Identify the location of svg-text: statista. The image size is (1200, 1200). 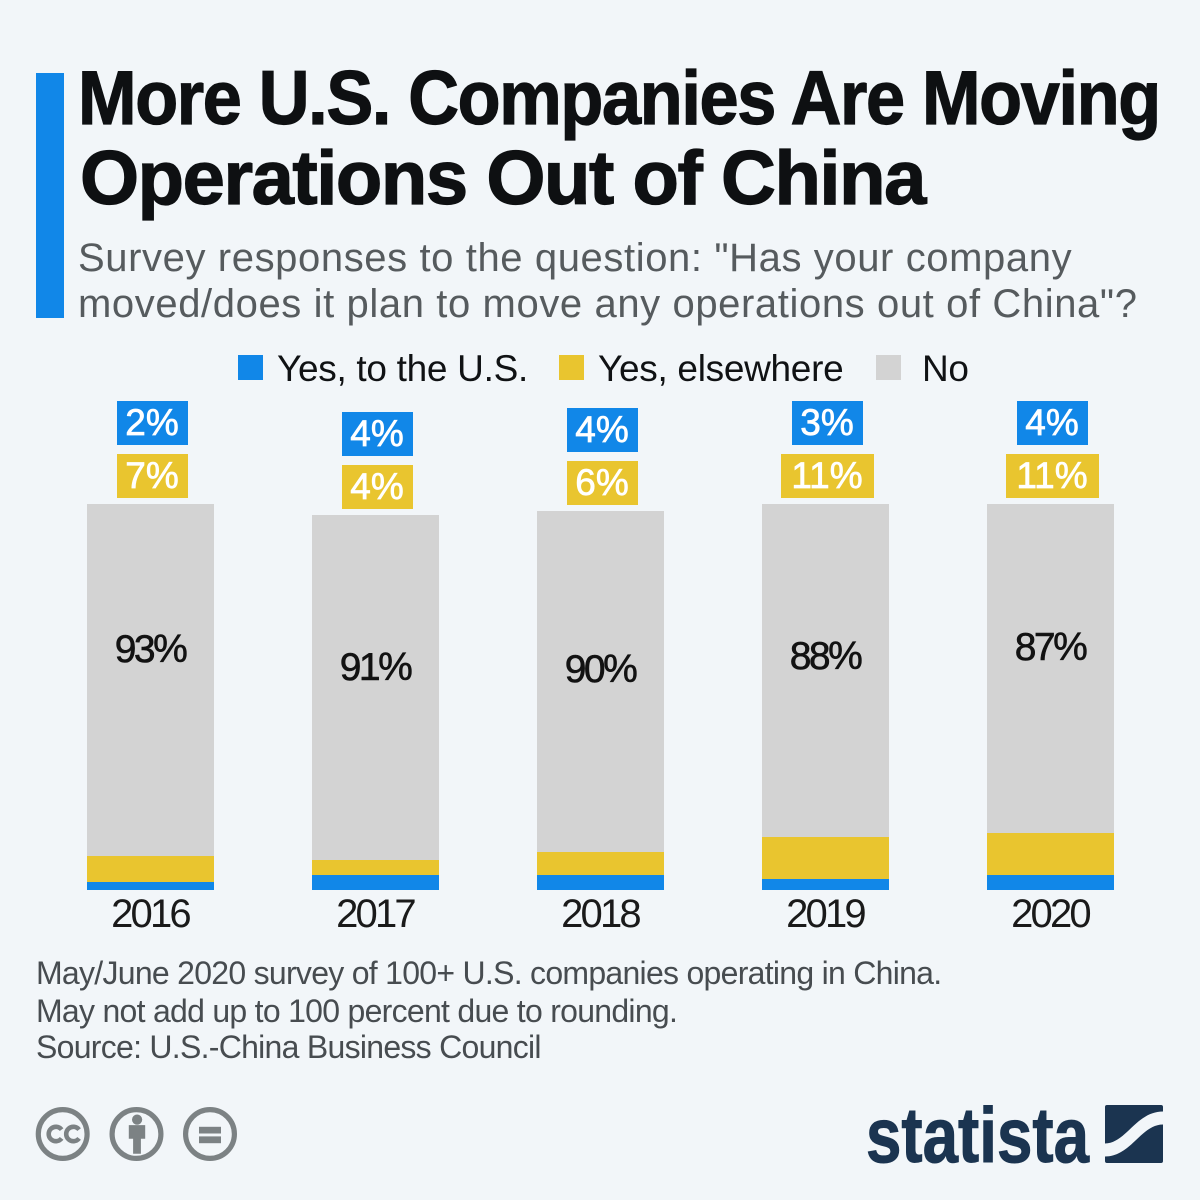
(977, 1132).